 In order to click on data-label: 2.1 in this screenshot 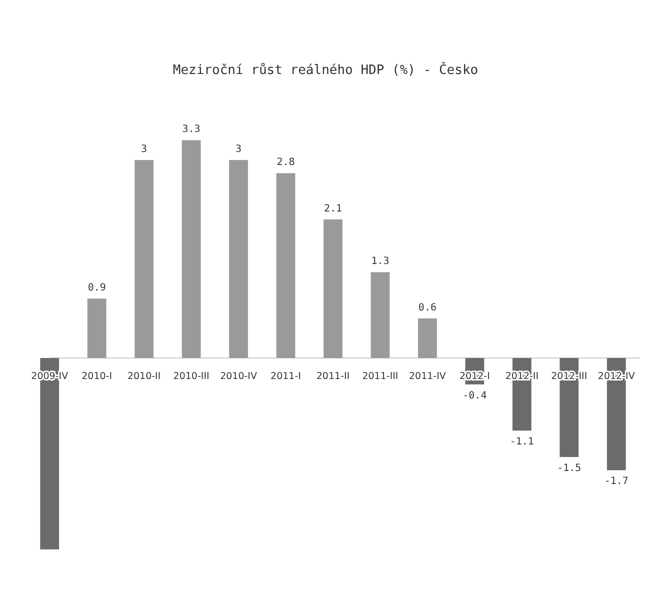, I will do `click(333, 208)`.